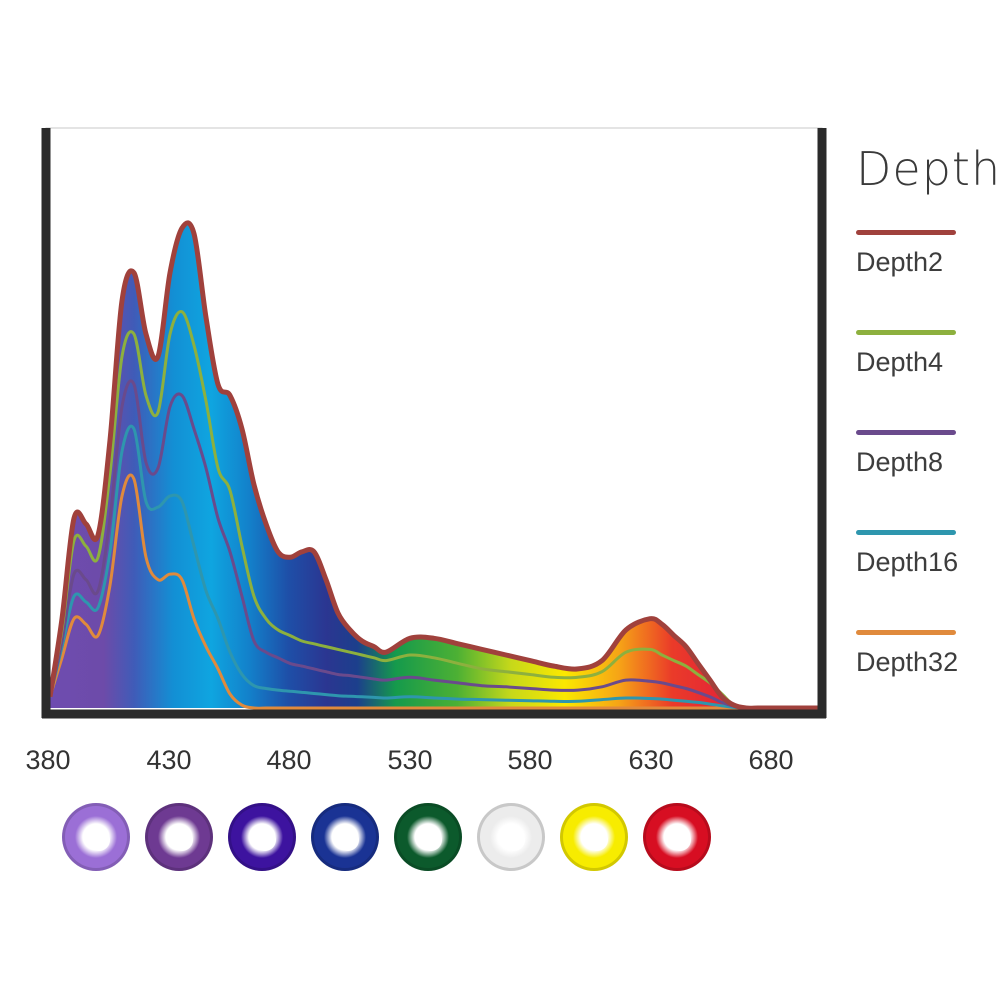  What do you see at coordinates (900, 262) in the screenshot?
I see `legend-label: Depth2` at bounding box center [900, 262].